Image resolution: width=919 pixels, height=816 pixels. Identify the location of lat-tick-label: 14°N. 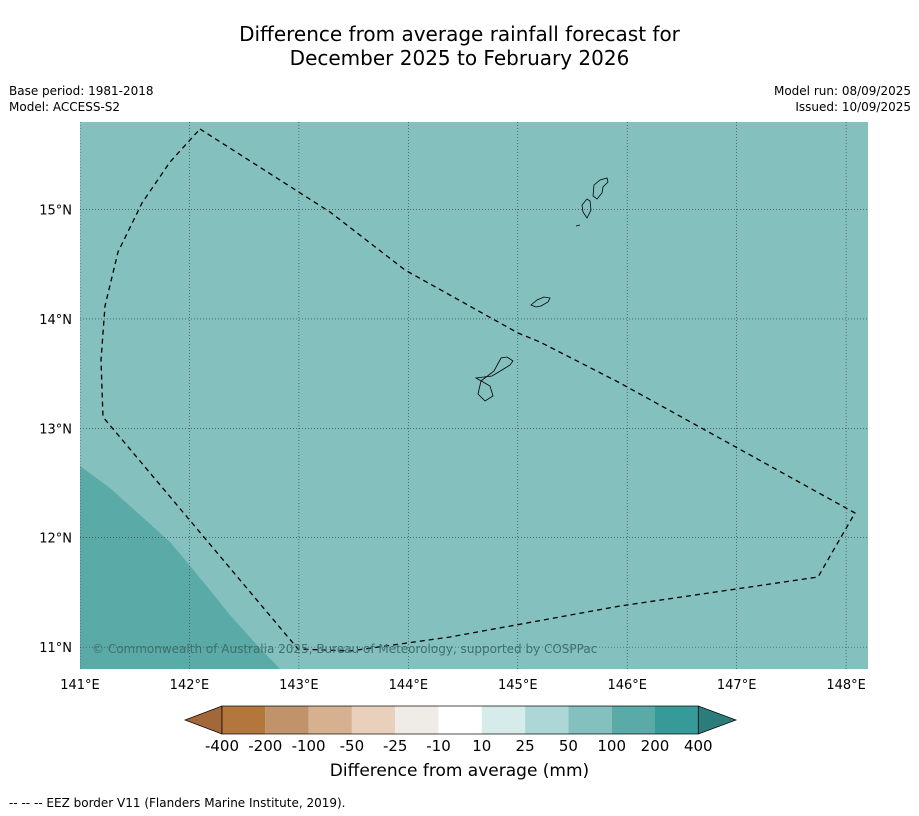
(55, 320).